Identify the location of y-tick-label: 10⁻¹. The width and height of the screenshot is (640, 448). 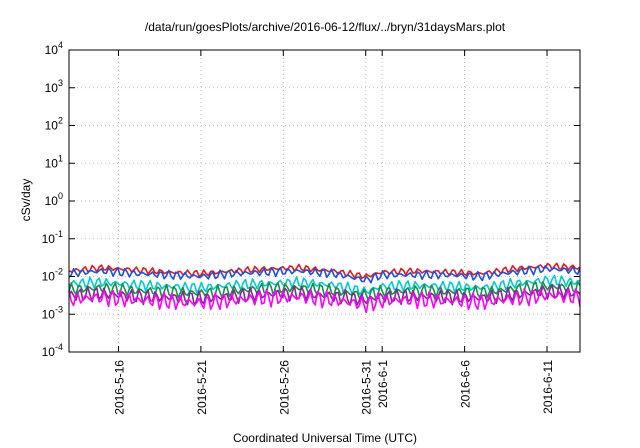
(52, 237).